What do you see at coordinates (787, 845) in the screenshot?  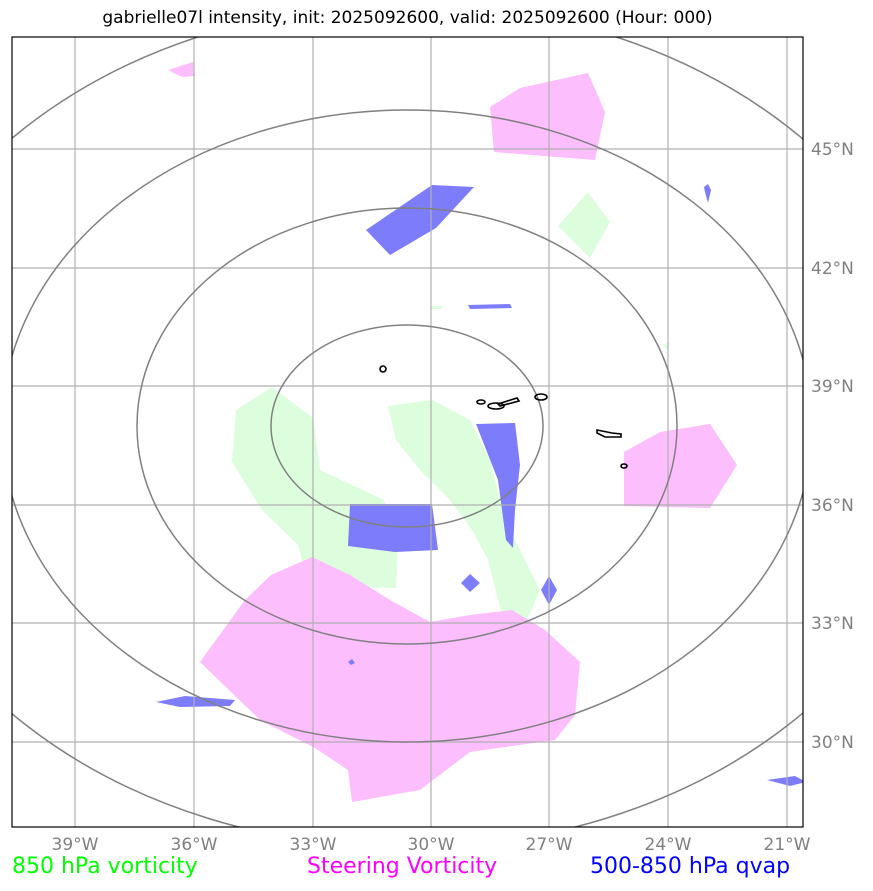 I see `x-tick-label: 21°W` at bounding box center [787, 845].